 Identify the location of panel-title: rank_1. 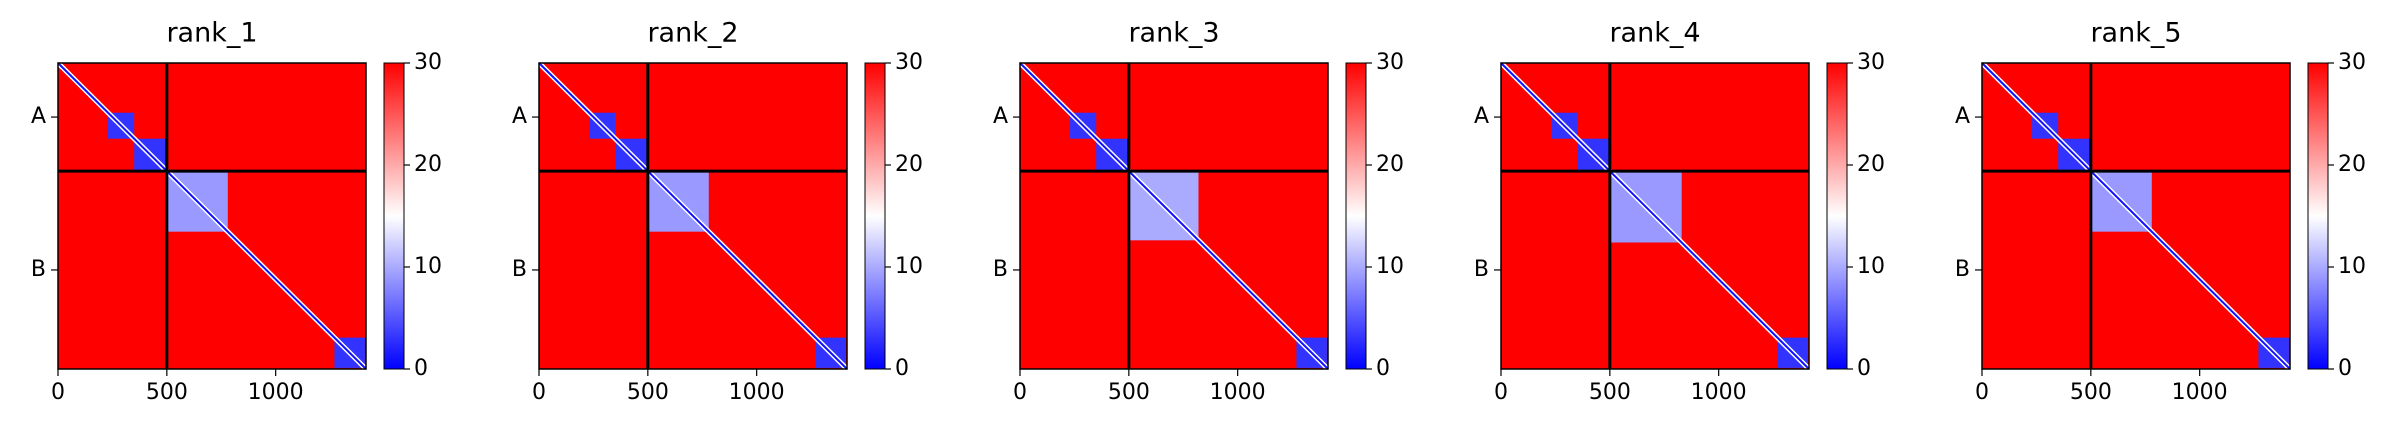
(211, 33).